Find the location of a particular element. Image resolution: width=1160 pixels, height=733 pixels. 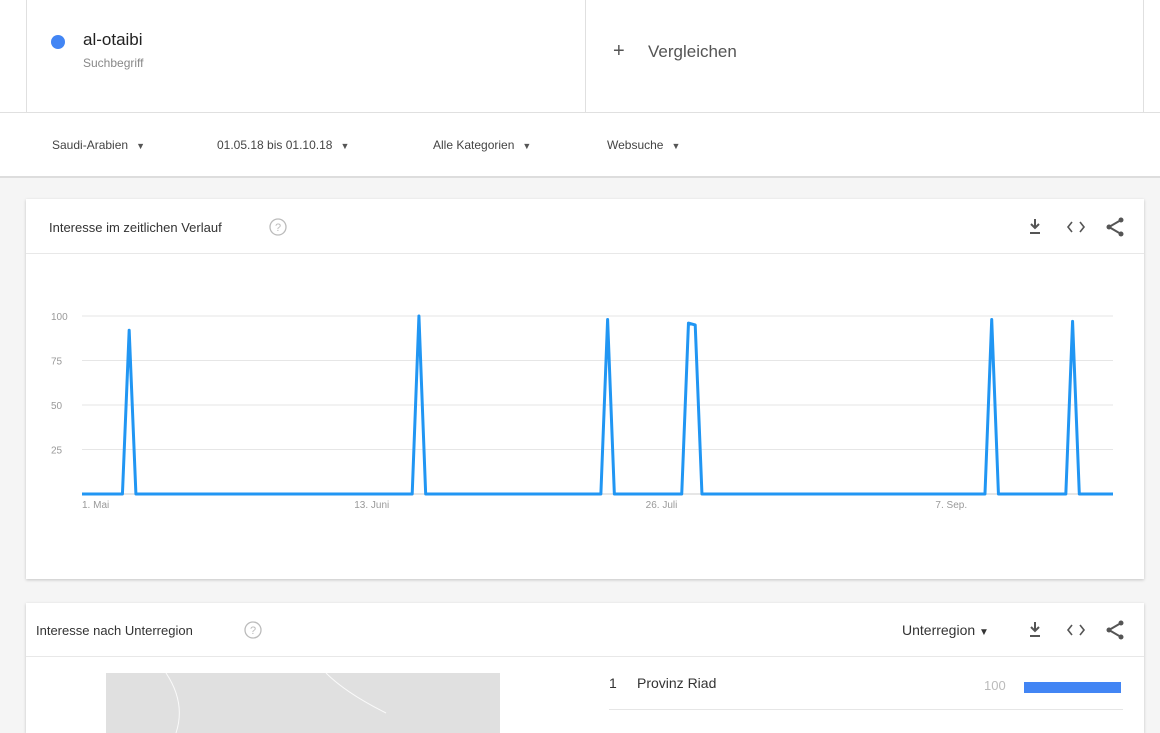

compare-plus: + is located at coordinates (619, 51).